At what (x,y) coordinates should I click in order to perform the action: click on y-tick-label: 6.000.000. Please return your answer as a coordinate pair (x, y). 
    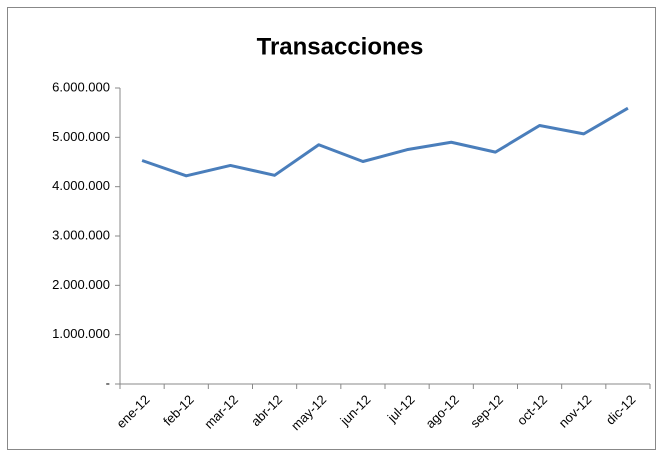
    Looking at the image, I should click on (81, 86).